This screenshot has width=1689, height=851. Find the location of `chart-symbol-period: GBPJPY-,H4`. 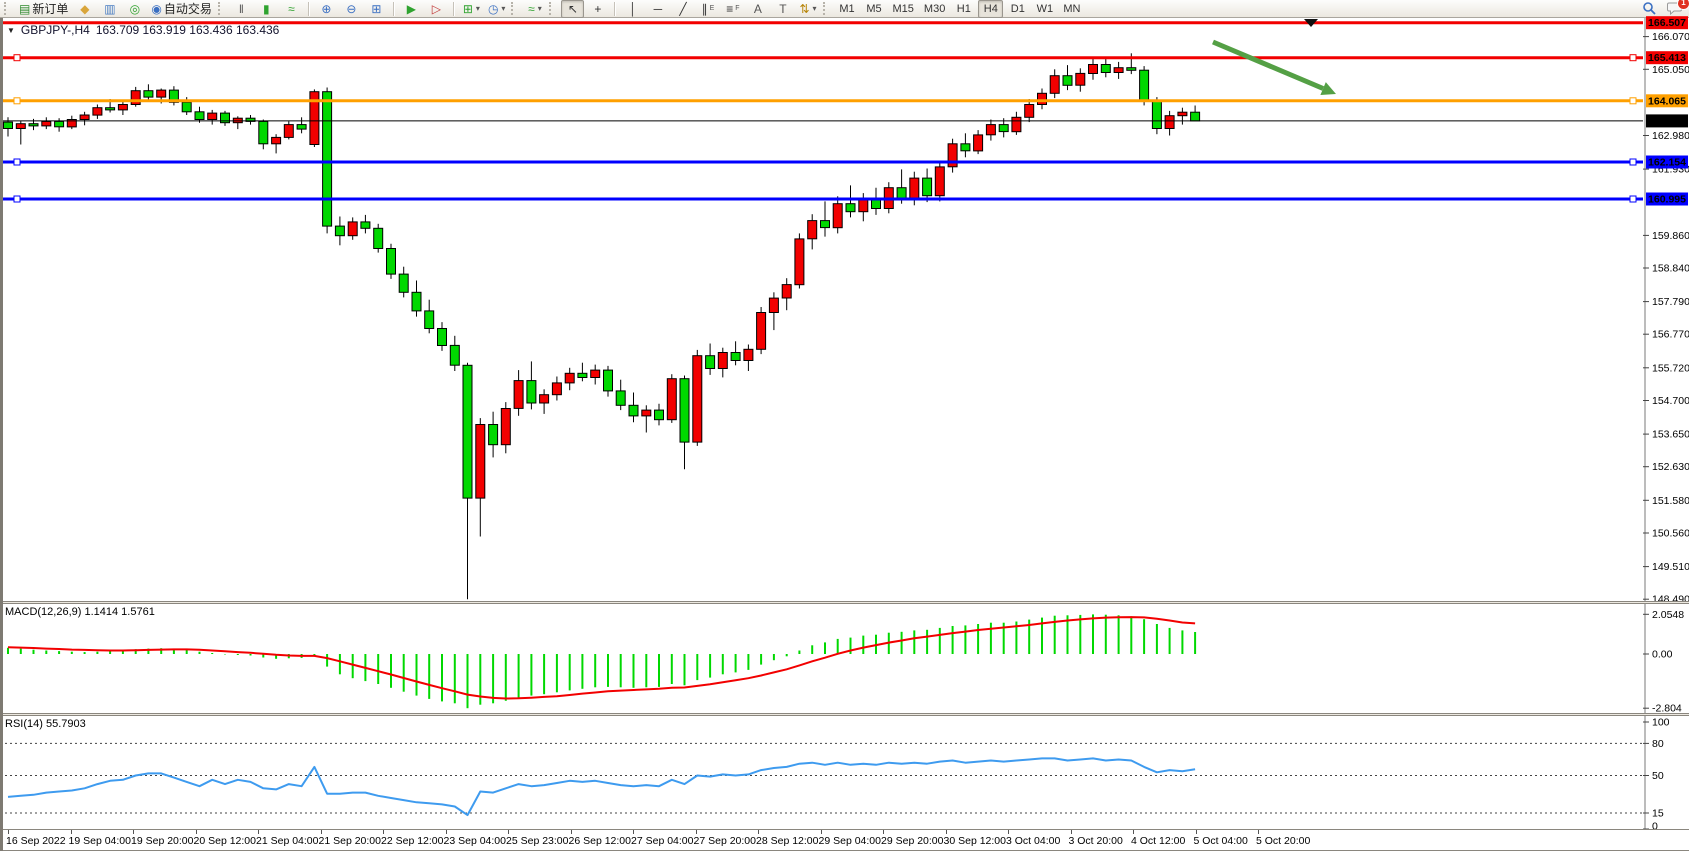

chart-symbol-period: GBPJPY-,H4 is located at coordinates (55, 30).